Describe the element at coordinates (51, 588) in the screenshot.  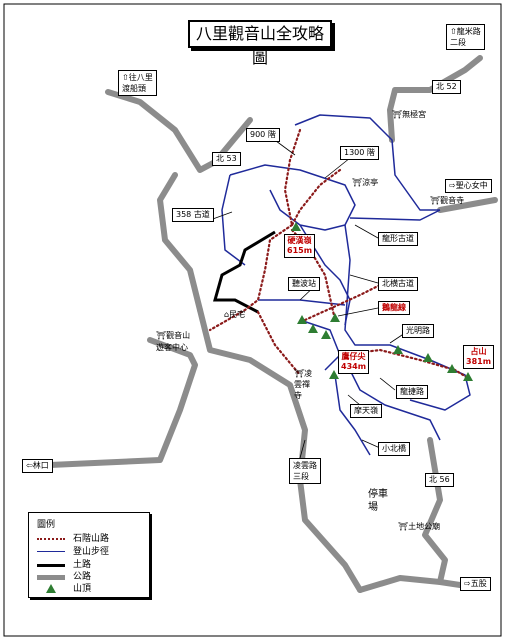
I see `legend-triangle-icon` at that location.